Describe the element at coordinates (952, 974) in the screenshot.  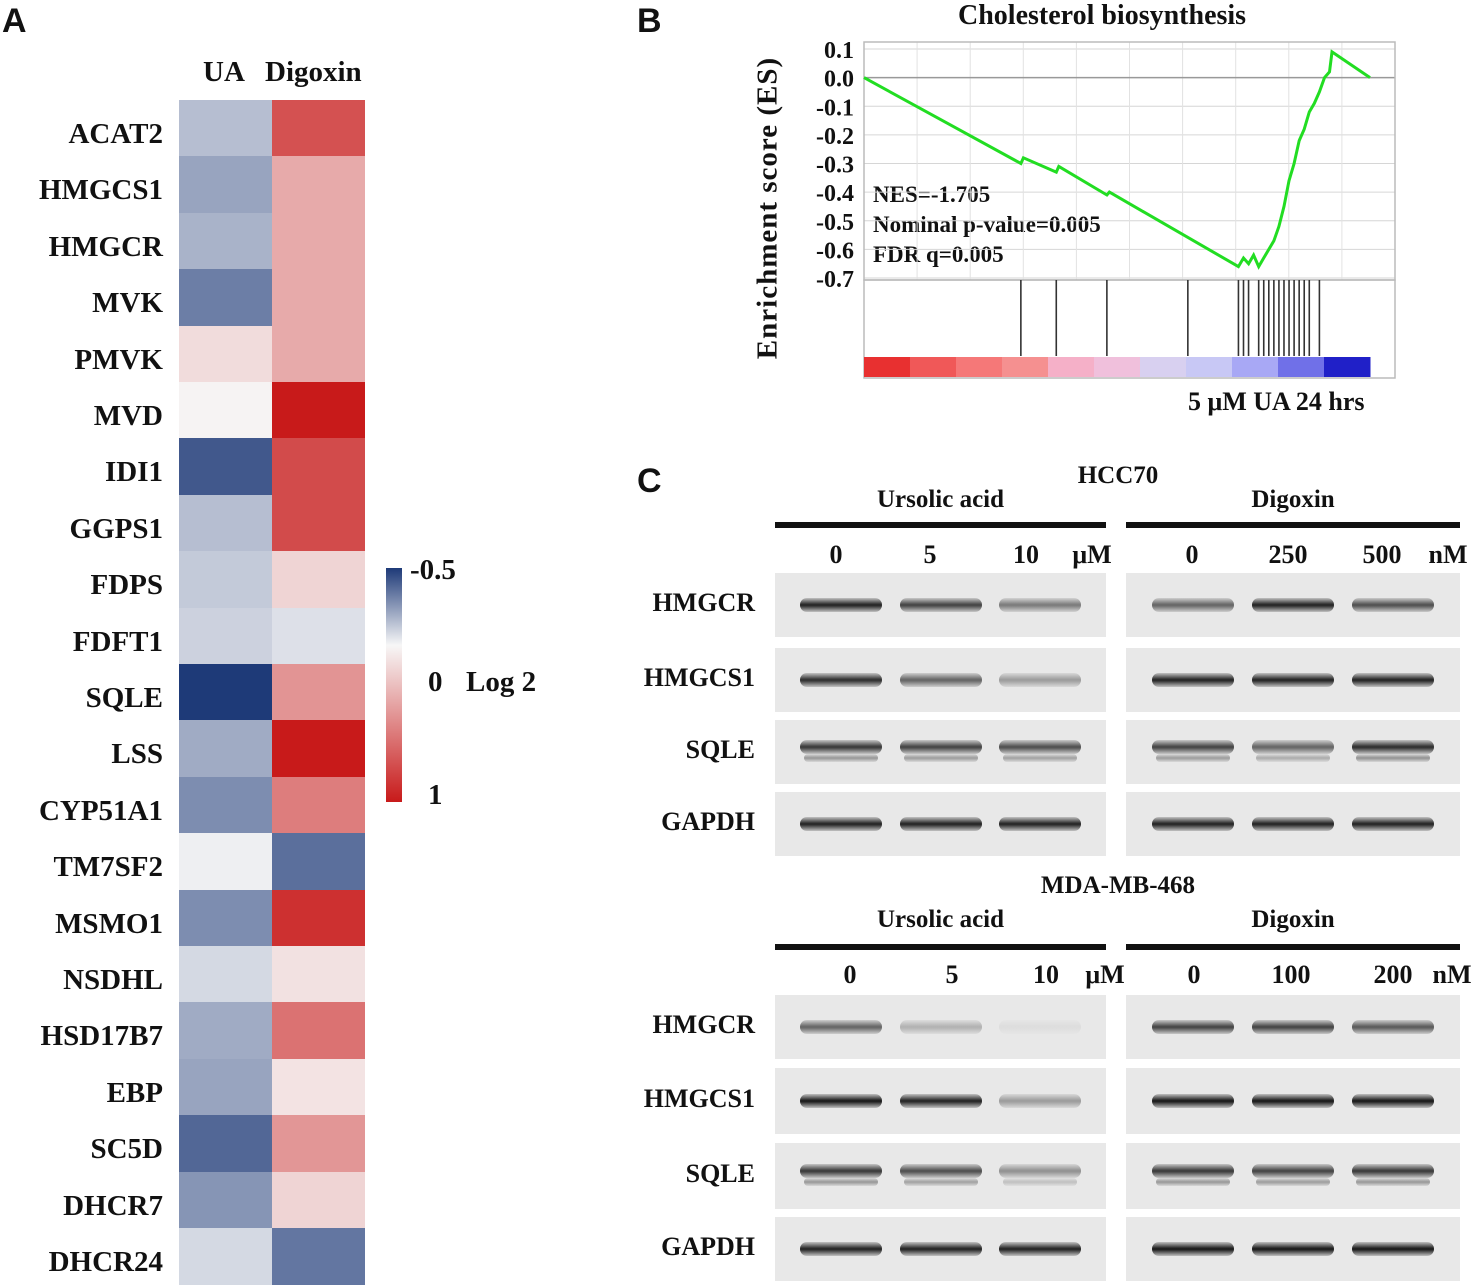
I see `dose-label: 5` at that location.